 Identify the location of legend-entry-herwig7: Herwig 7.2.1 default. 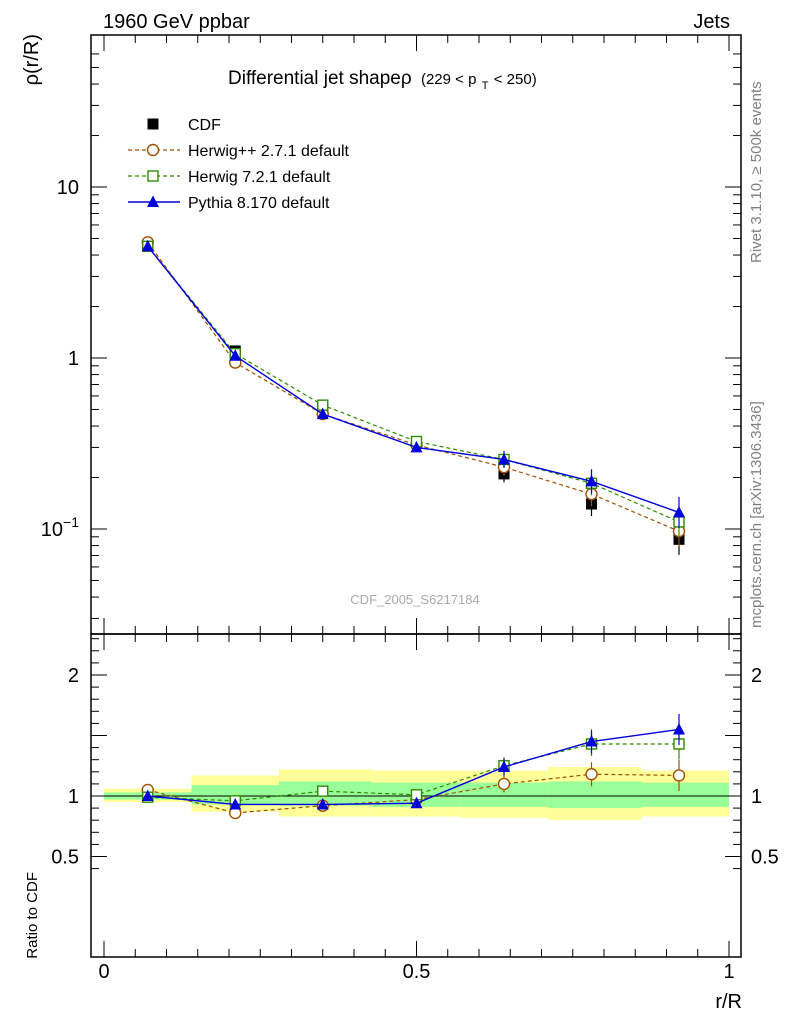
(229, 177).